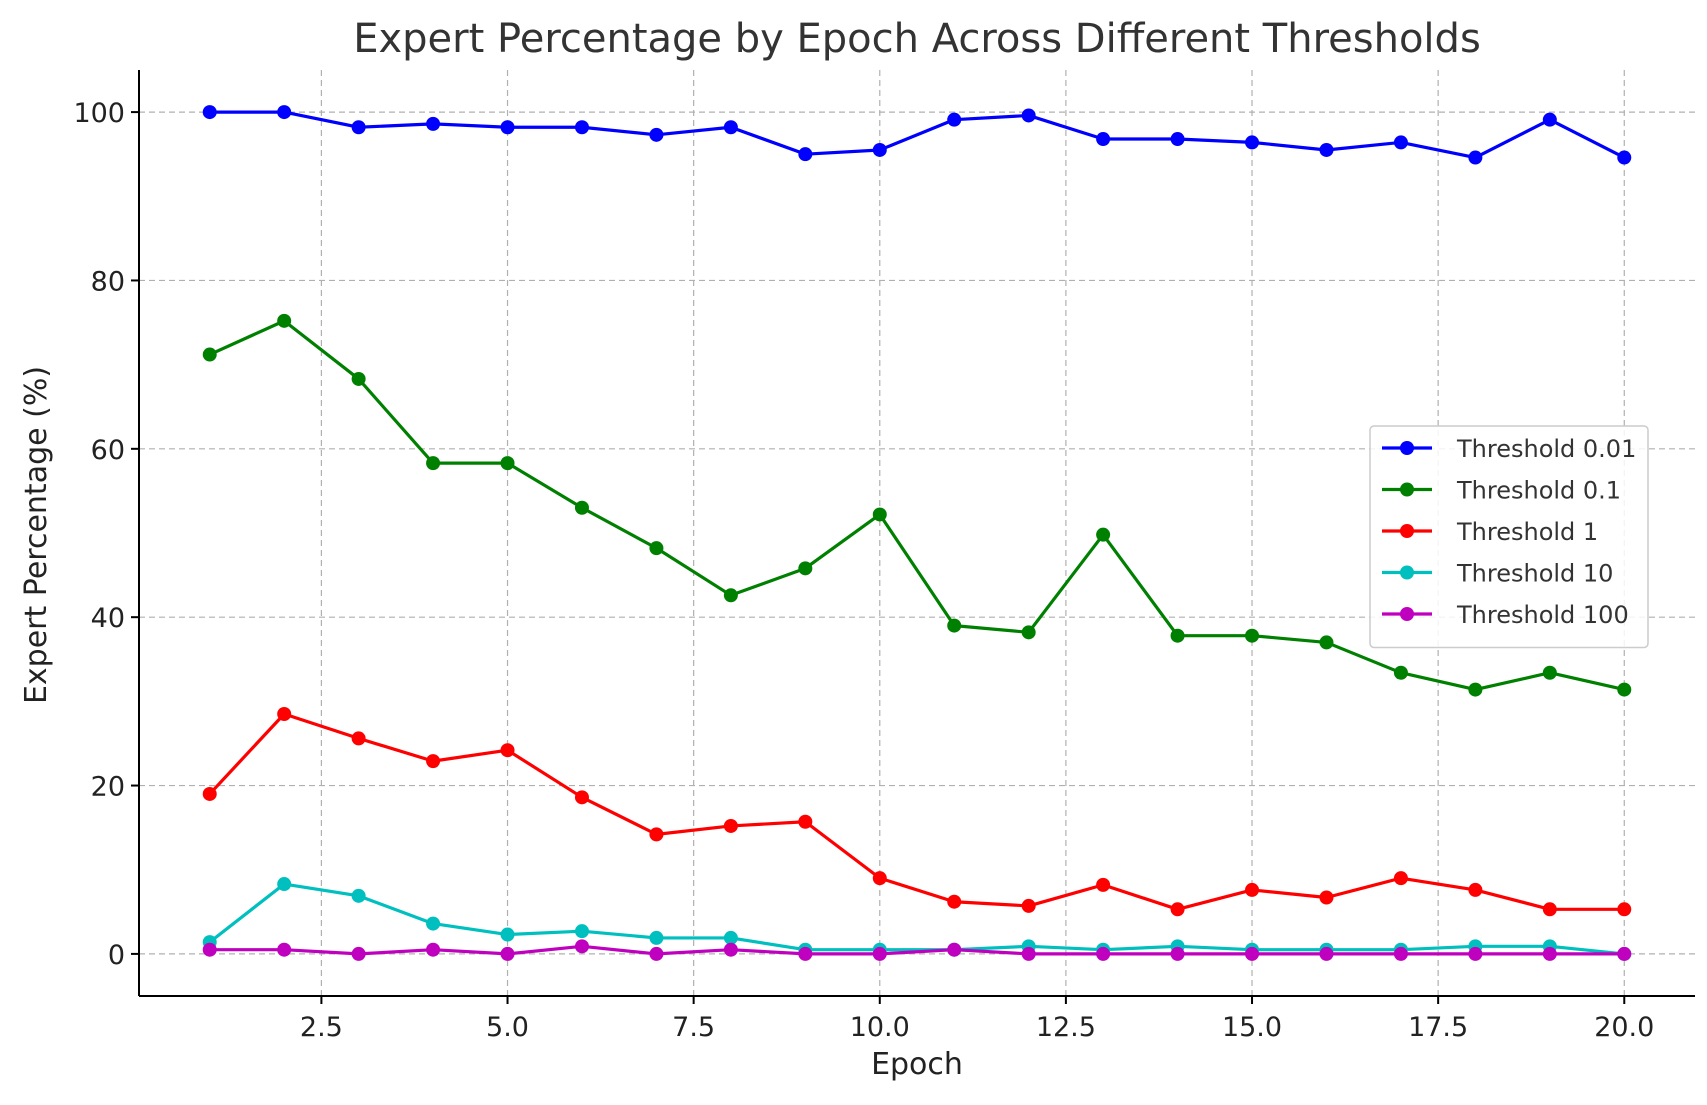 The height and width of the screenshot is (1105, 1707). Describe the element at coordinates (880, 1027) in the screenshot. I see `x-tick-label: 10.0` at that location.